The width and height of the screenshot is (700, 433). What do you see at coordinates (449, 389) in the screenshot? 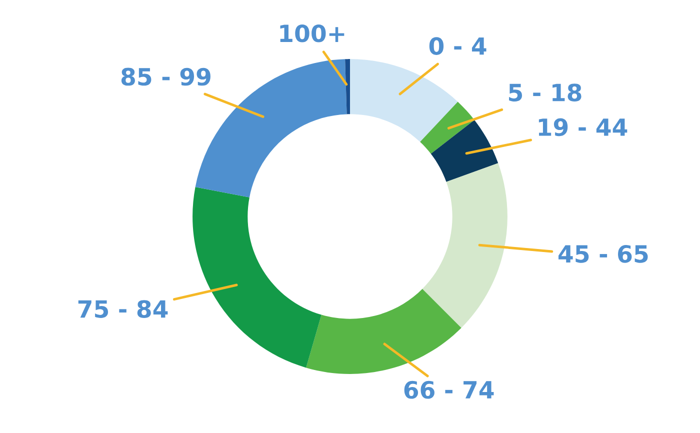
I see `slice-label: 66 - 74` at bounding box center [449, 389].